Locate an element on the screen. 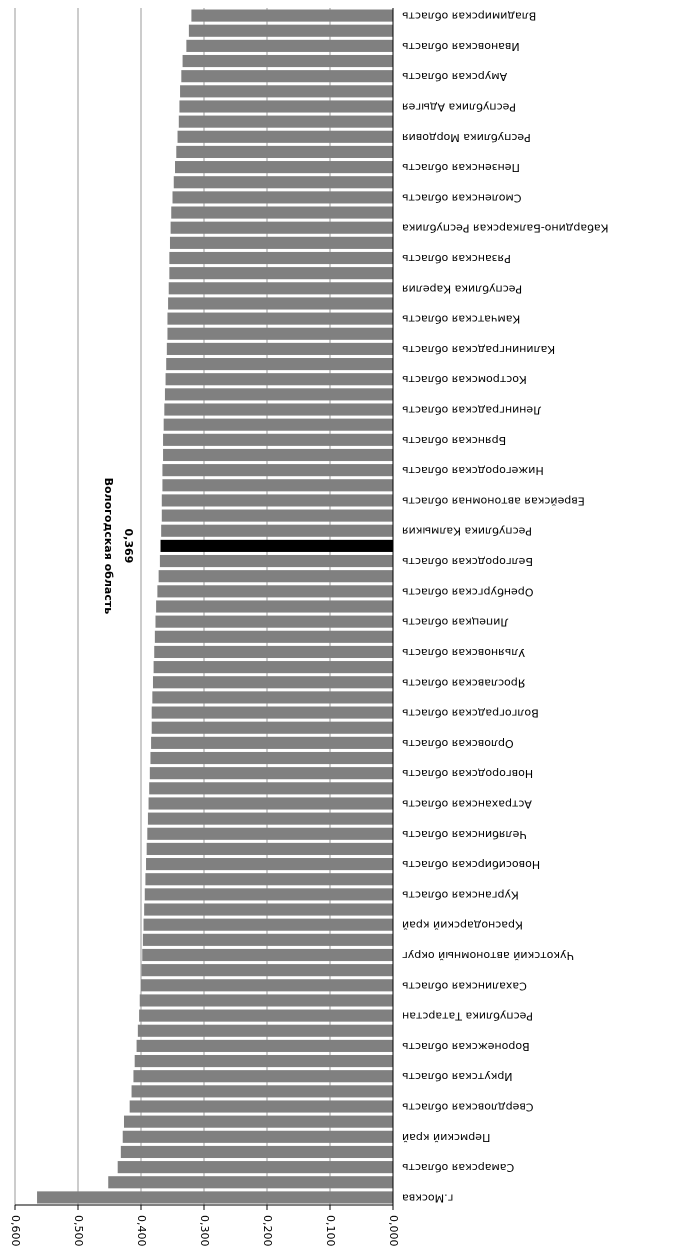 The width and height of the screenshot is (686, 1251). category-label: Камчатская область is located at coordinates (461, 319).